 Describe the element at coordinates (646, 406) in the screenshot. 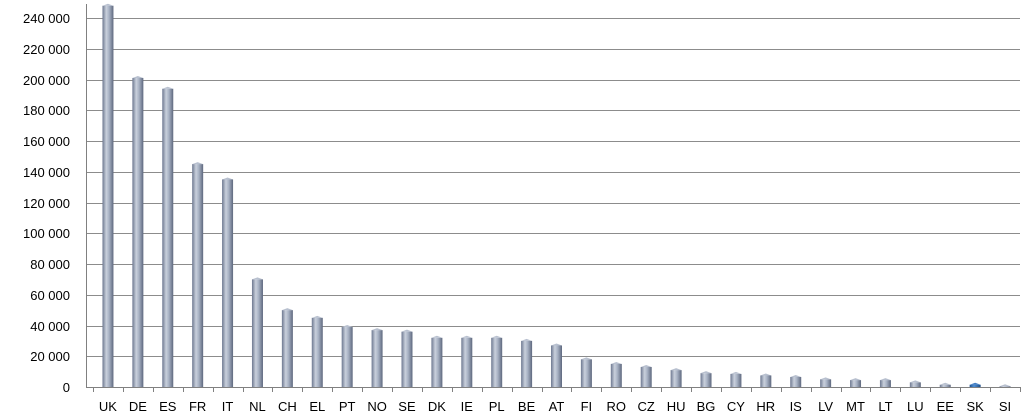

I see `x-category-label: CZ` at that location.